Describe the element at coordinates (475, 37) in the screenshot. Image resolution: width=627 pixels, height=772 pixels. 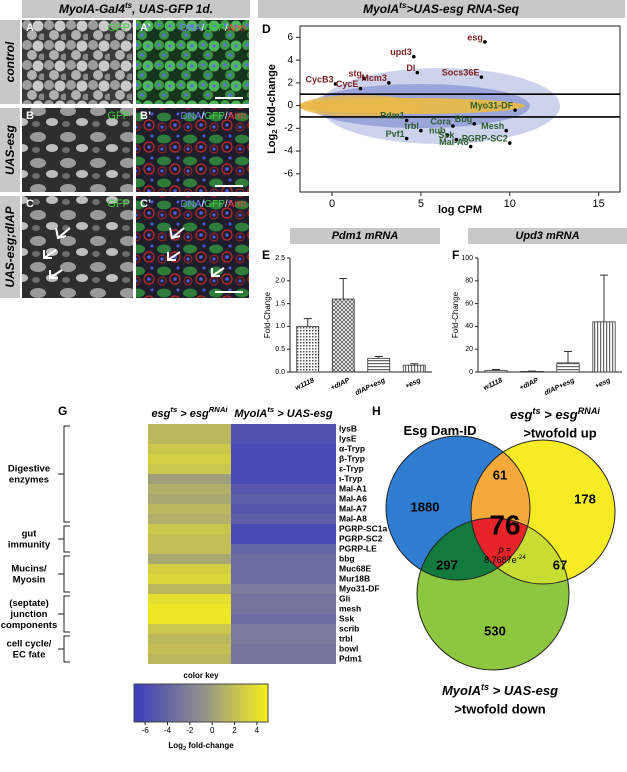
I see `gene-label: esg` at that location.